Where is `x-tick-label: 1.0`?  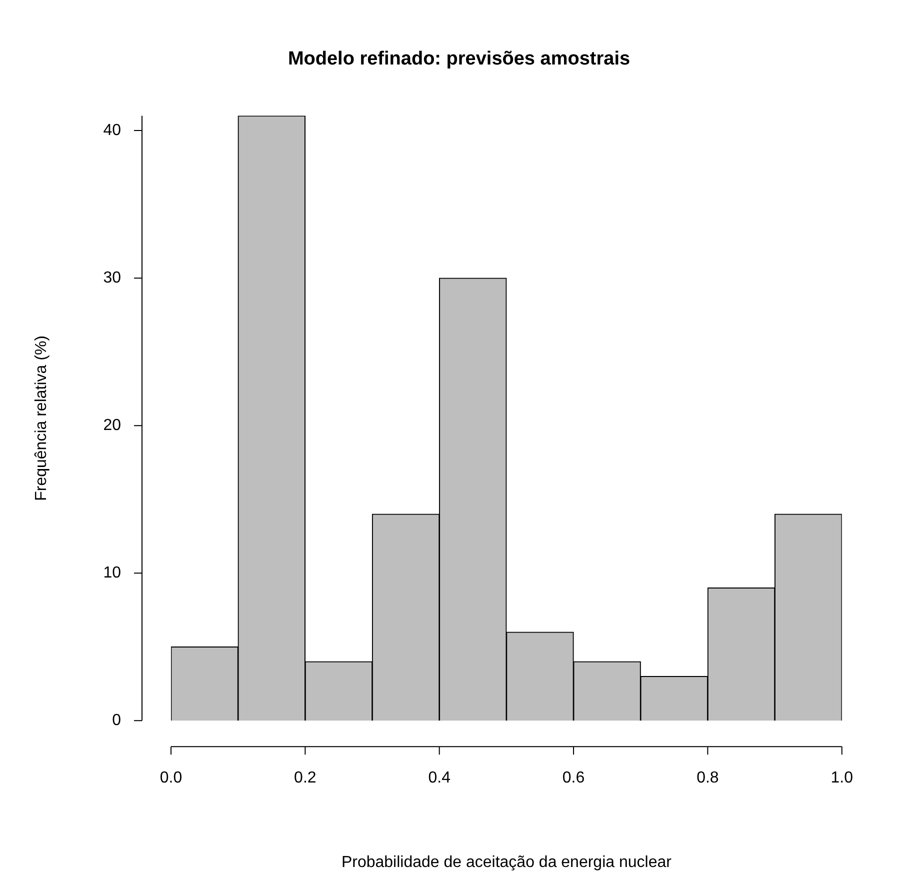
x-tick-label: 1.0 is located at coordinates (842, 778).